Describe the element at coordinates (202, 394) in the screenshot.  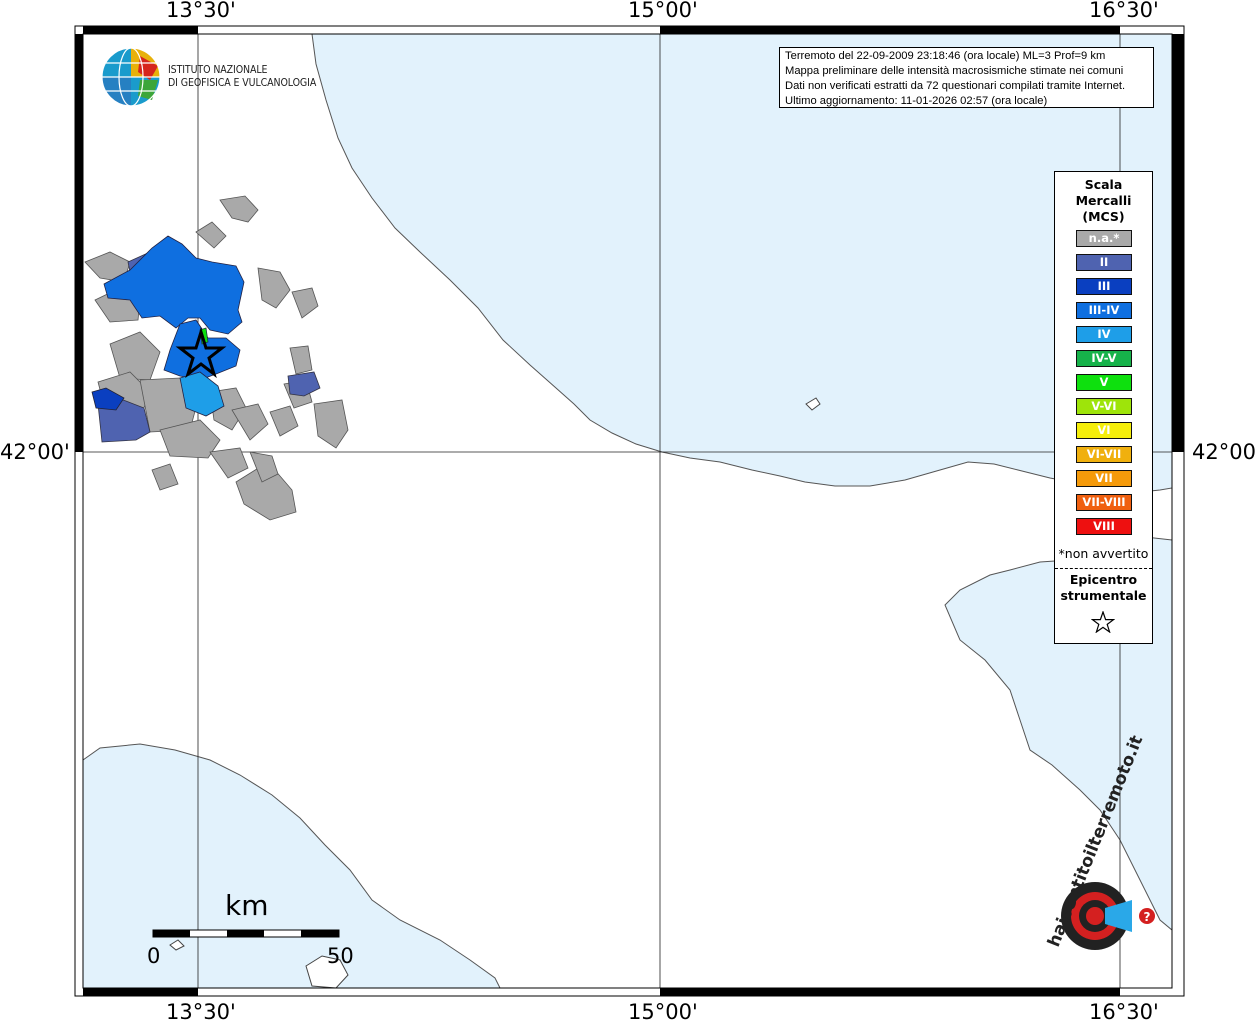
I see `municipalities-mcs-IV` at that location.